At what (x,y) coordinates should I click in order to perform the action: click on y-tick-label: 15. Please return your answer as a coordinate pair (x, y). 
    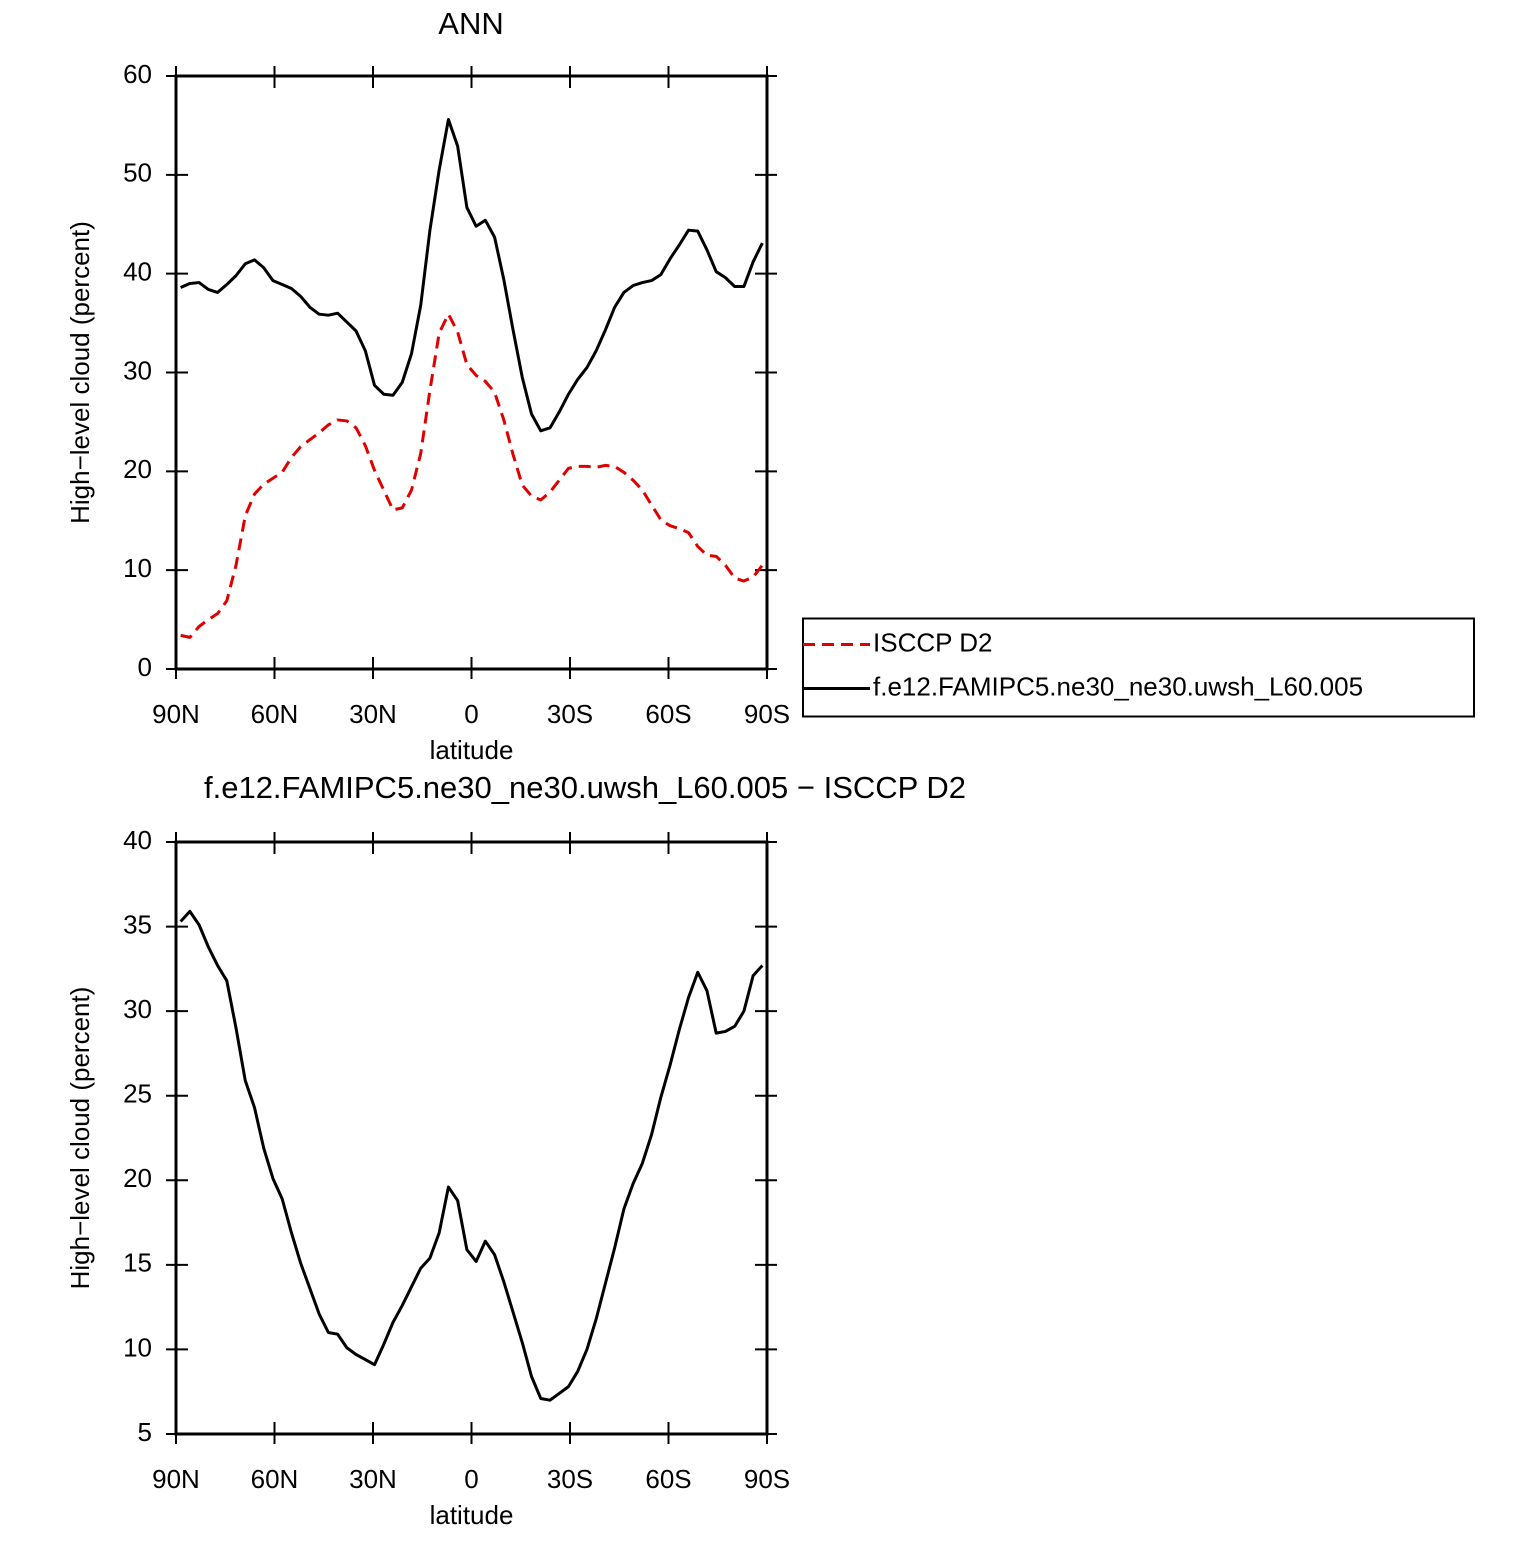
    Looking at the image, I should click on (137, 1263).